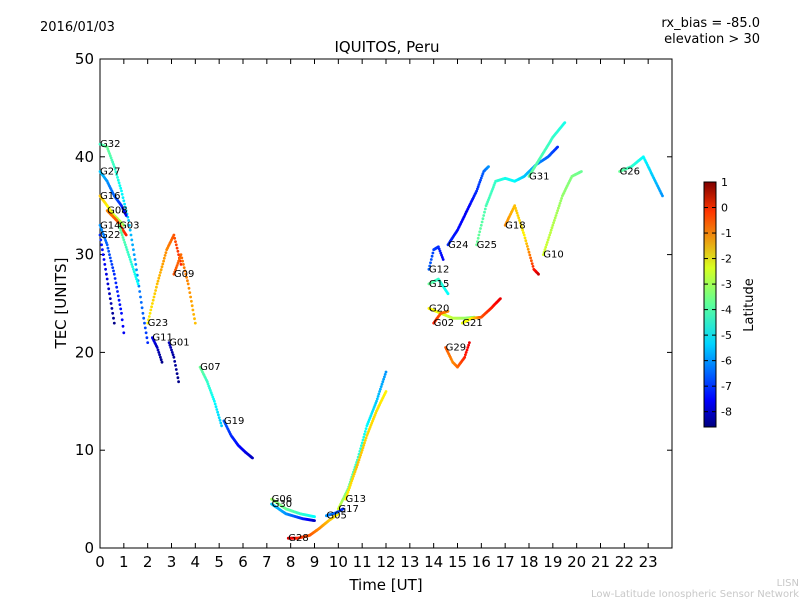  I want to click on chart-title: IQUITOS, Peru, so click(386, 47).